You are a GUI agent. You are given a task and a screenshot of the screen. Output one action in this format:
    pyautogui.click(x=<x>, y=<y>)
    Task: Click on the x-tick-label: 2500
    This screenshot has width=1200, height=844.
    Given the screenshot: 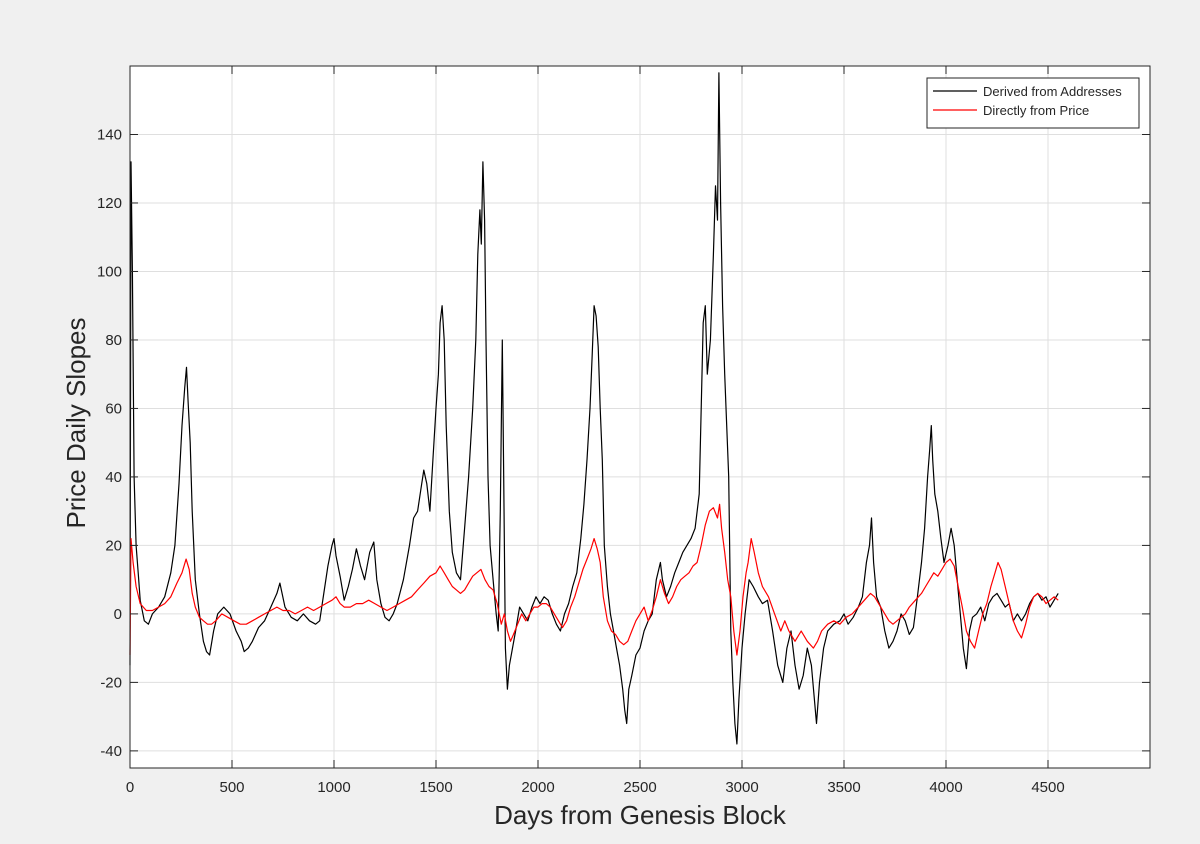 What is the action you would take?
    pyautogui.click(x=639, y=787)
    